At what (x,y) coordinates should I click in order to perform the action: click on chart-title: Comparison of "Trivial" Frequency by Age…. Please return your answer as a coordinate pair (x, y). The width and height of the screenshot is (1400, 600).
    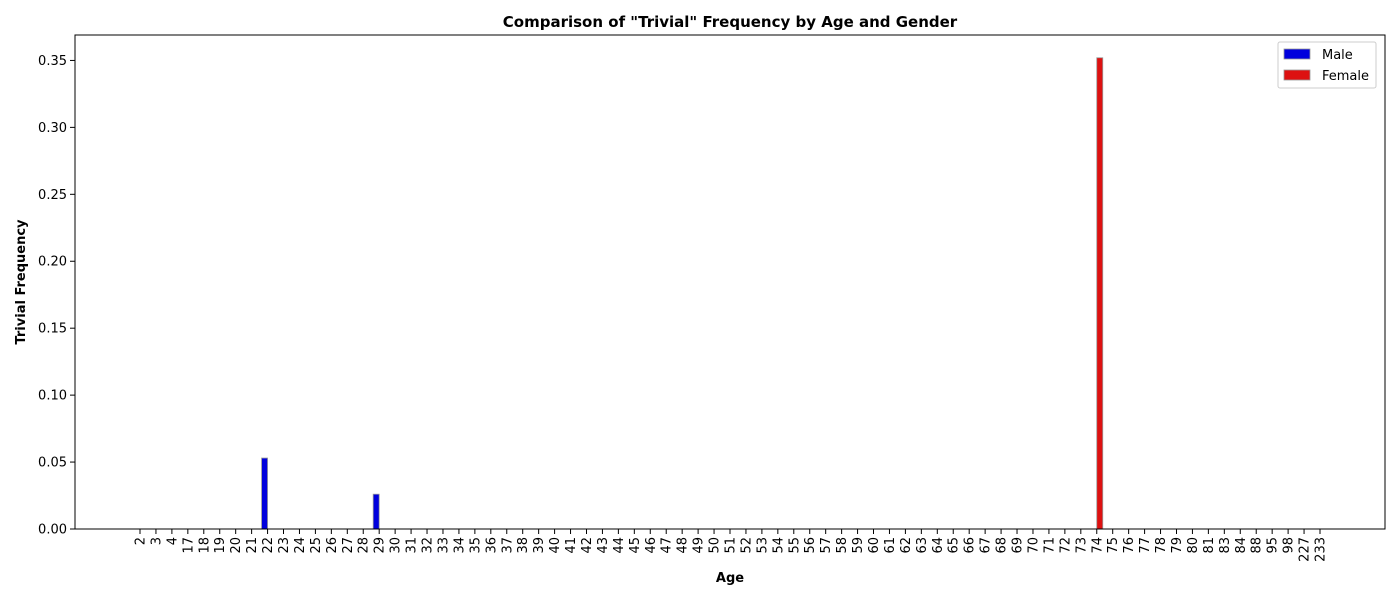
    Looking at the image, I should click on (730, 22).